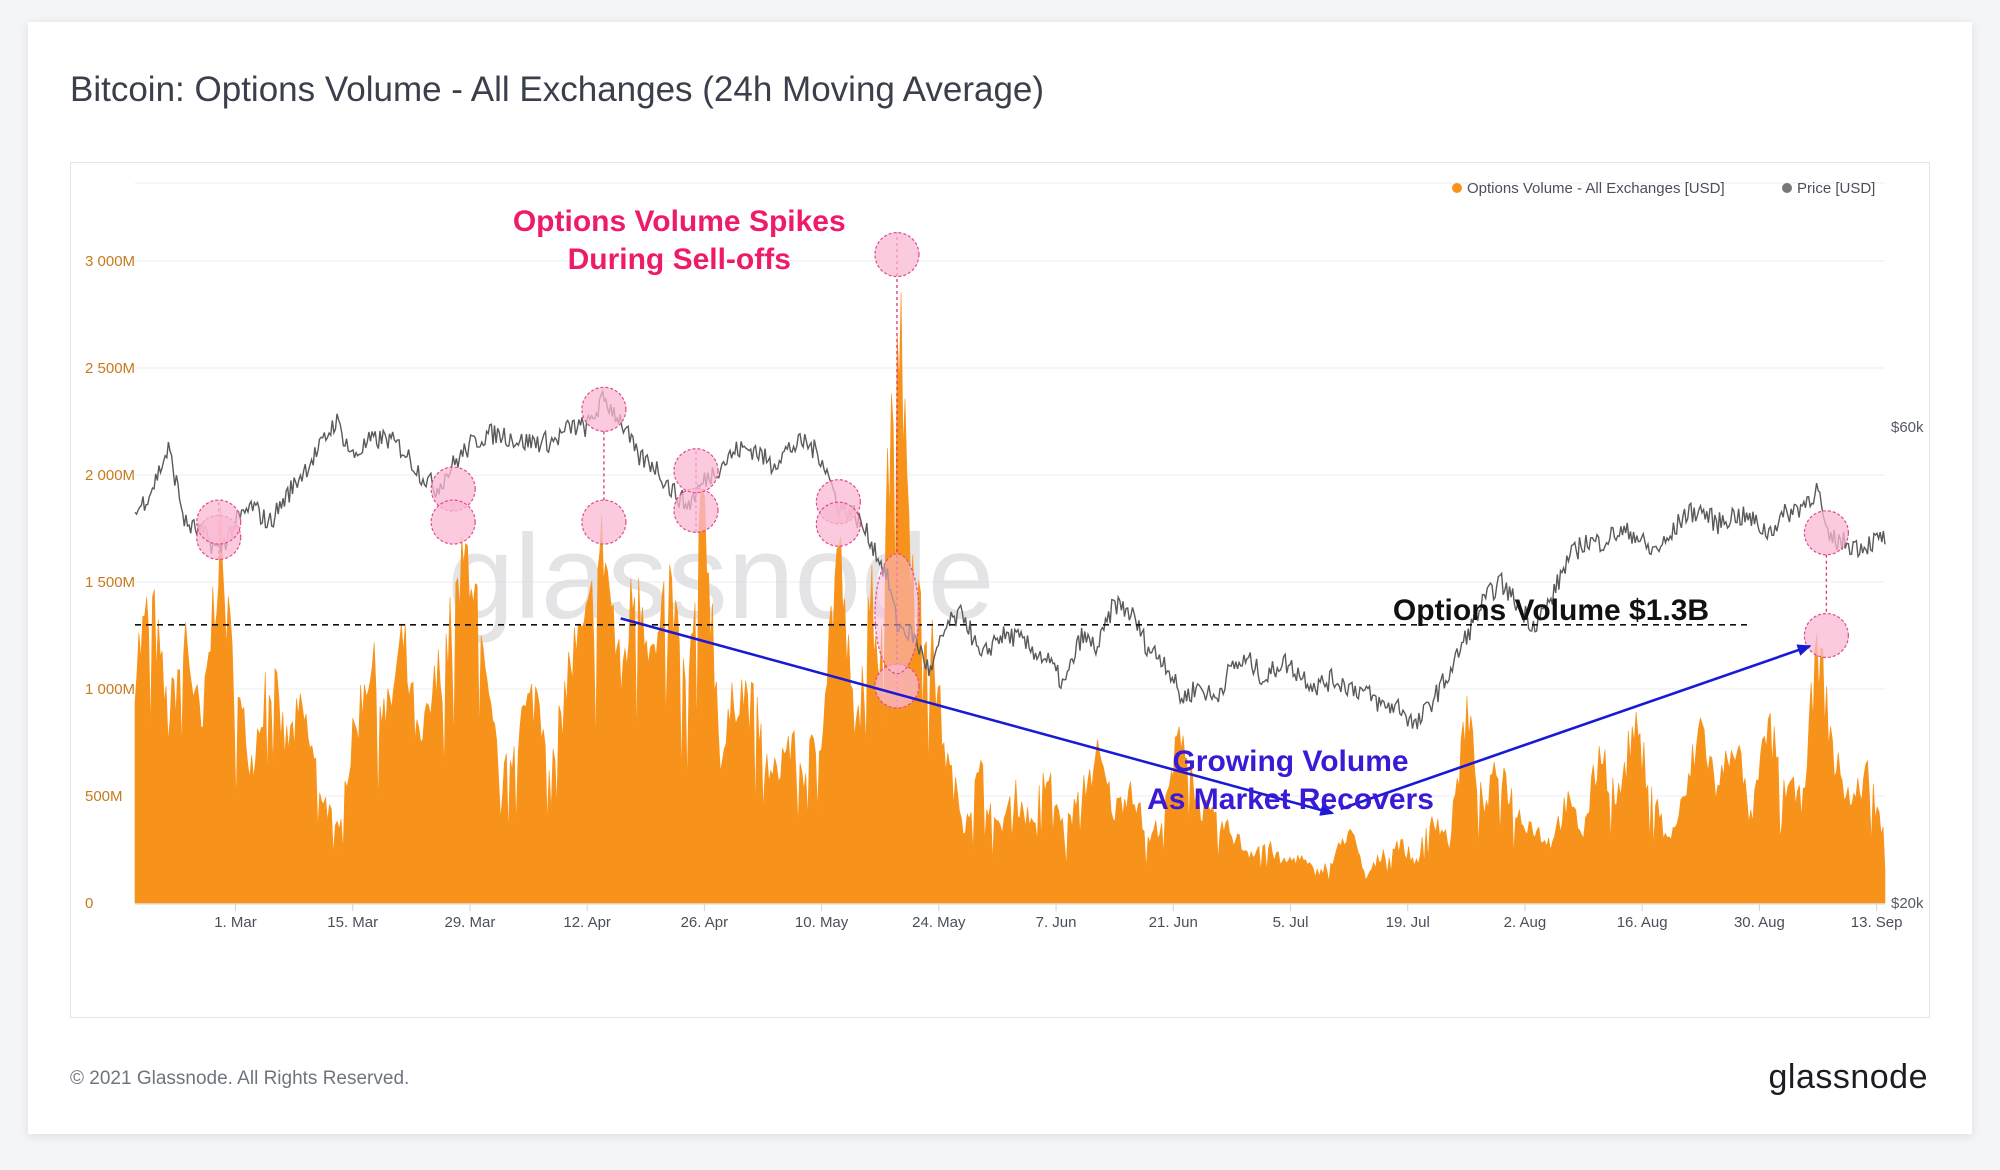 The height and width of the screenshot is (1170, 2000). I want to click on x-tick-7: 7. Jun, so click(1056, 922).